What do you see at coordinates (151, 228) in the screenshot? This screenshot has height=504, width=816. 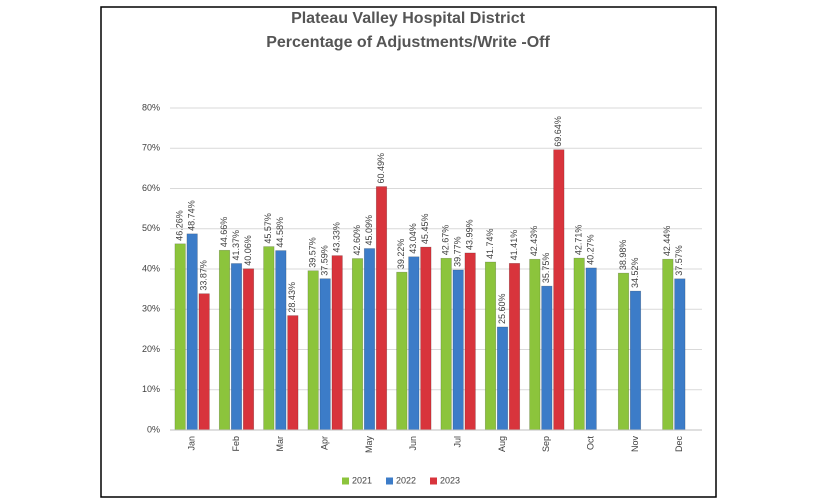 I see `y-tick-label: 50%` at bounding box center [151, 228].